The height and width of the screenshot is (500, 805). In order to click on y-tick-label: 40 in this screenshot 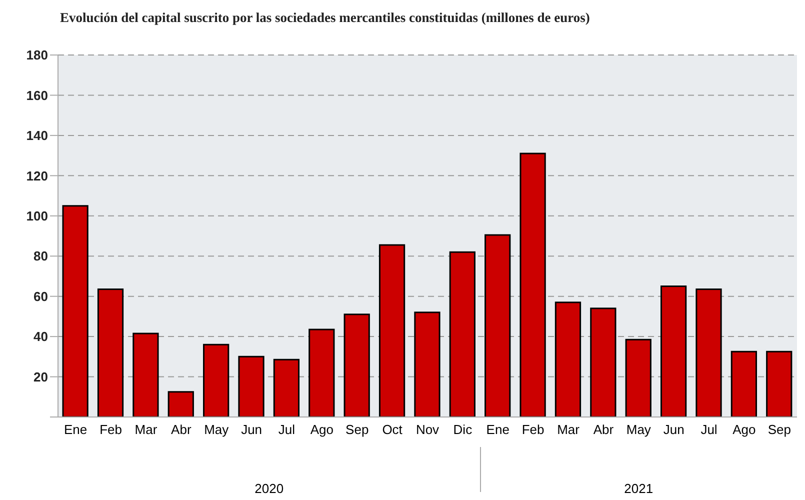, I will do `click(41, 336)`.